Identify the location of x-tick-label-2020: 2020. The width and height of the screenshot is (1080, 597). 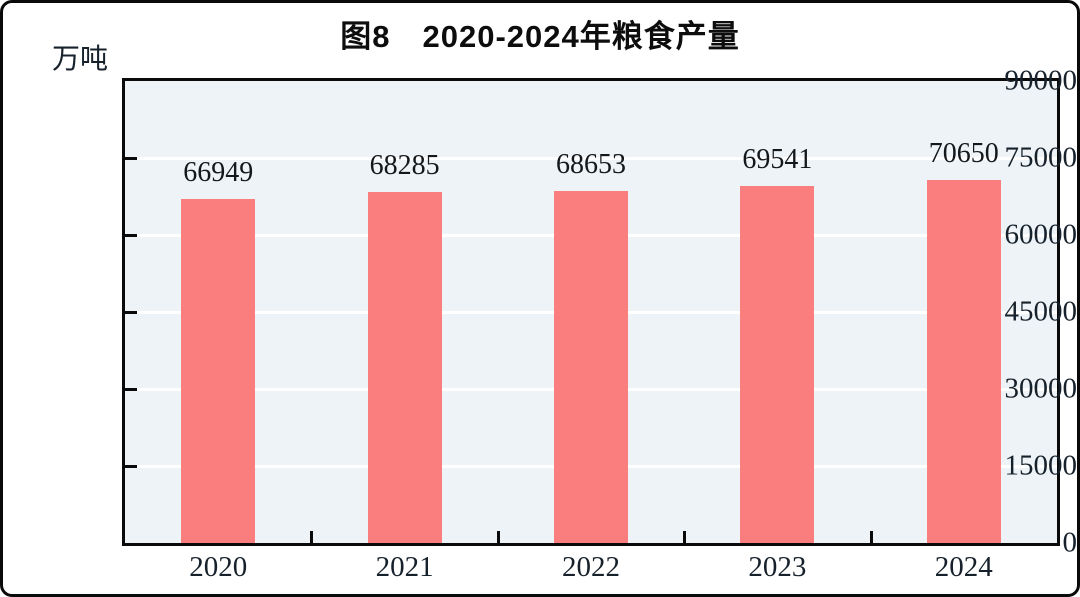
(218, 567).